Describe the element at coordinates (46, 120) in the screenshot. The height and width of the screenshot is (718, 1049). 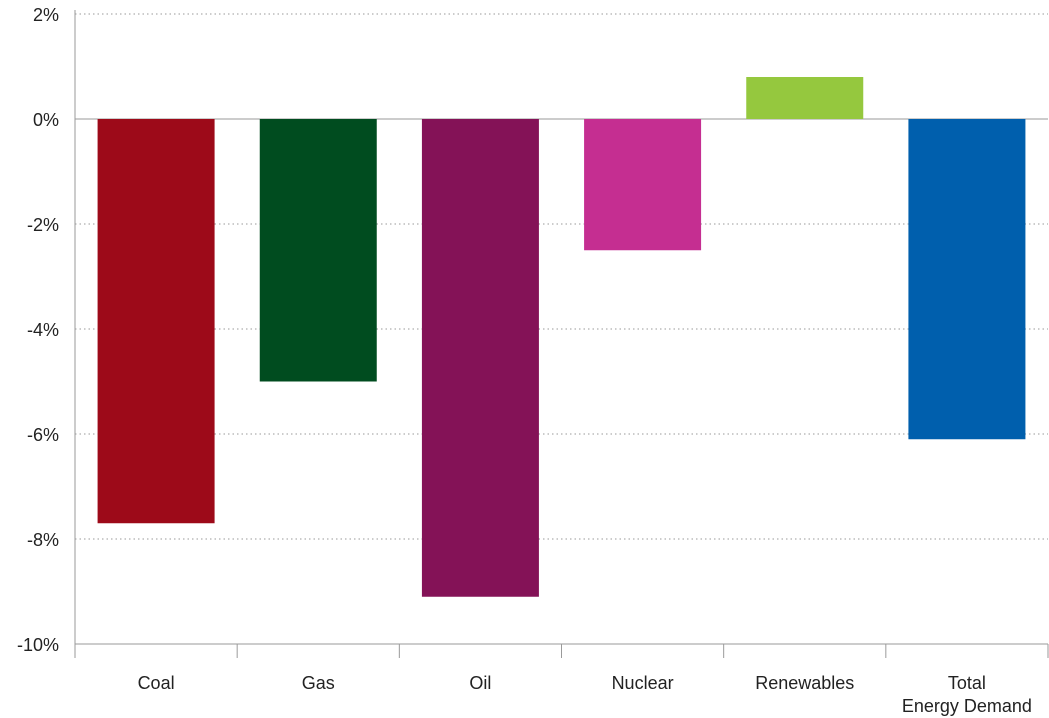
I see `y-tick-label: 0%` at that location.